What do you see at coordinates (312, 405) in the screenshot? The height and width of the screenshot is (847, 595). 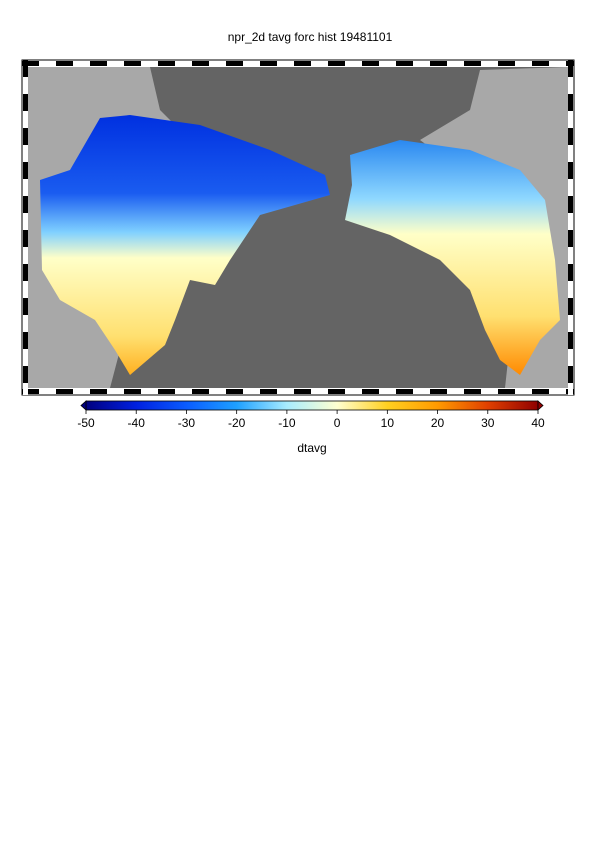 I see `colorbar-scale` at bounding box center [312, 405].